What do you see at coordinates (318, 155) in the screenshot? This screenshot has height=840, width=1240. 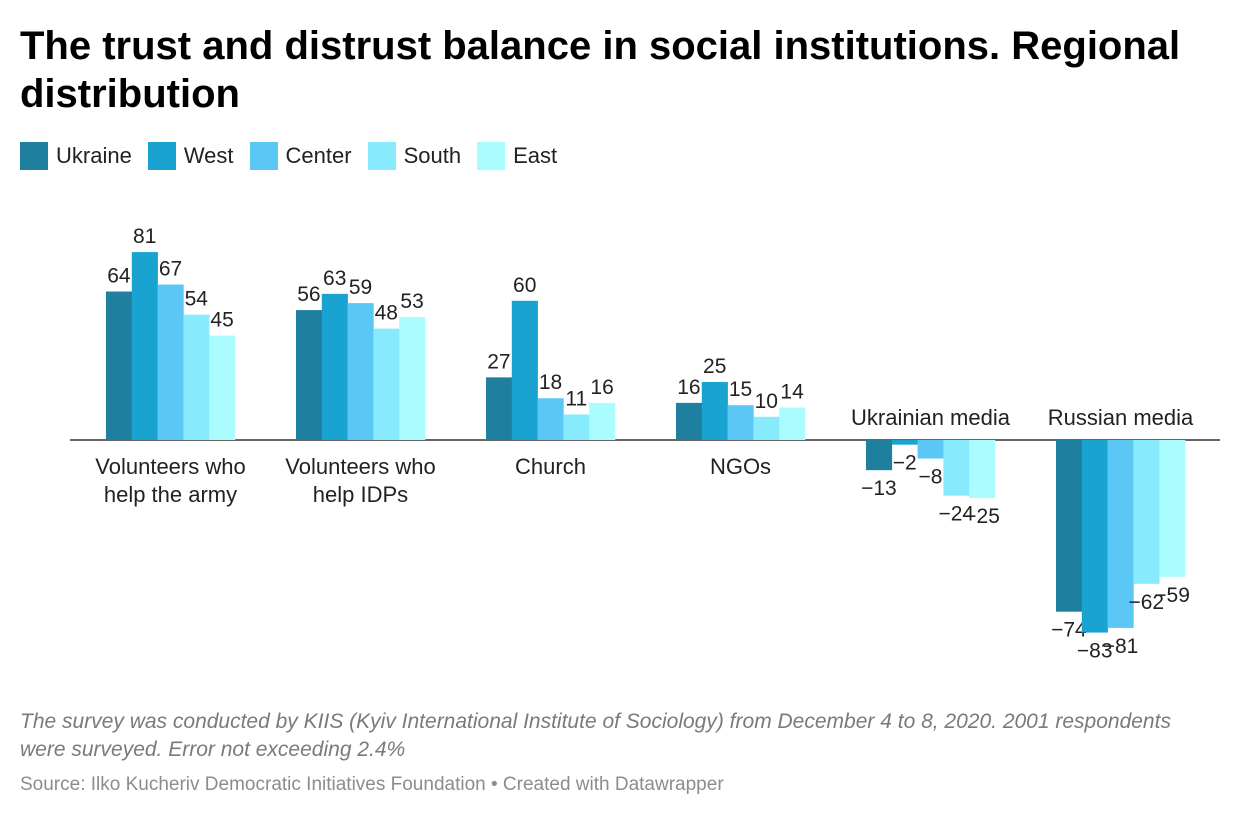 I see `legend-label-center: Center` at bounding box center [318, 155].